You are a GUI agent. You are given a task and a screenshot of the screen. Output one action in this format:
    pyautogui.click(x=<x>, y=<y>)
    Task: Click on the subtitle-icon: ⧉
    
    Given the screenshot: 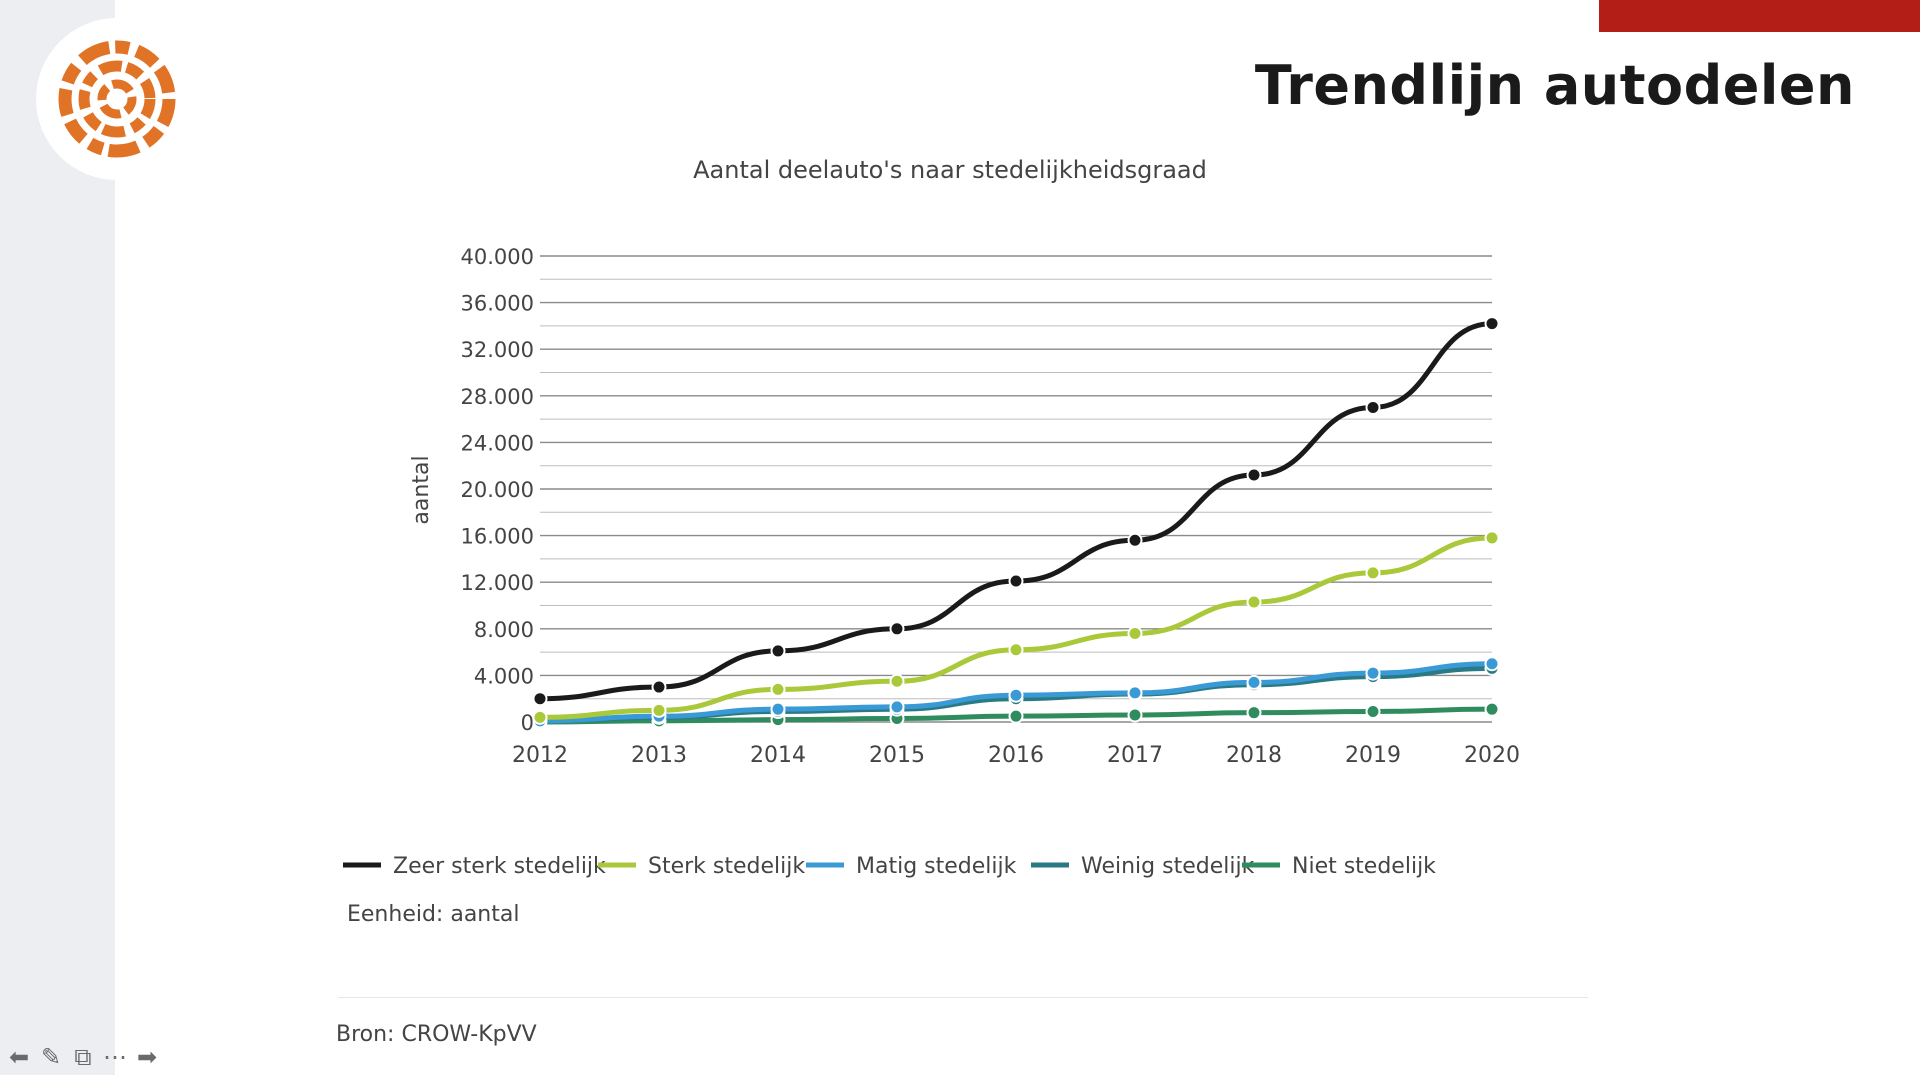 What is the action you would take?
    pyautogui.click(x=83, y=1057)
    